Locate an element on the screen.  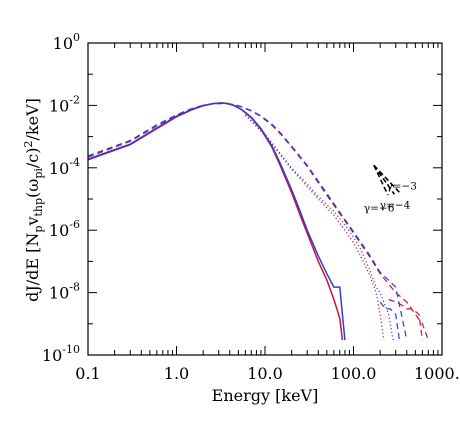
x-tick-label: 0.1 is located at coordinates (87, 373).